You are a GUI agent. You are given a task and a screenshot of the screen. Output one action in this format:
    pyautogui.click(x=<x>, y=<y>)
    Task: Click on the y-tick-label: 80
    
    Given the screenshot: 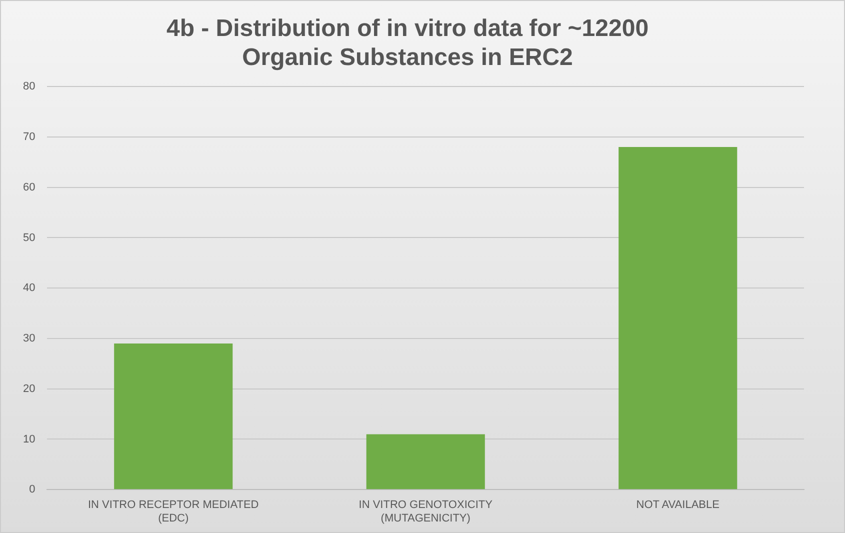 What is the action you would take?
    pyautogui.click(x=29, y=86)
    